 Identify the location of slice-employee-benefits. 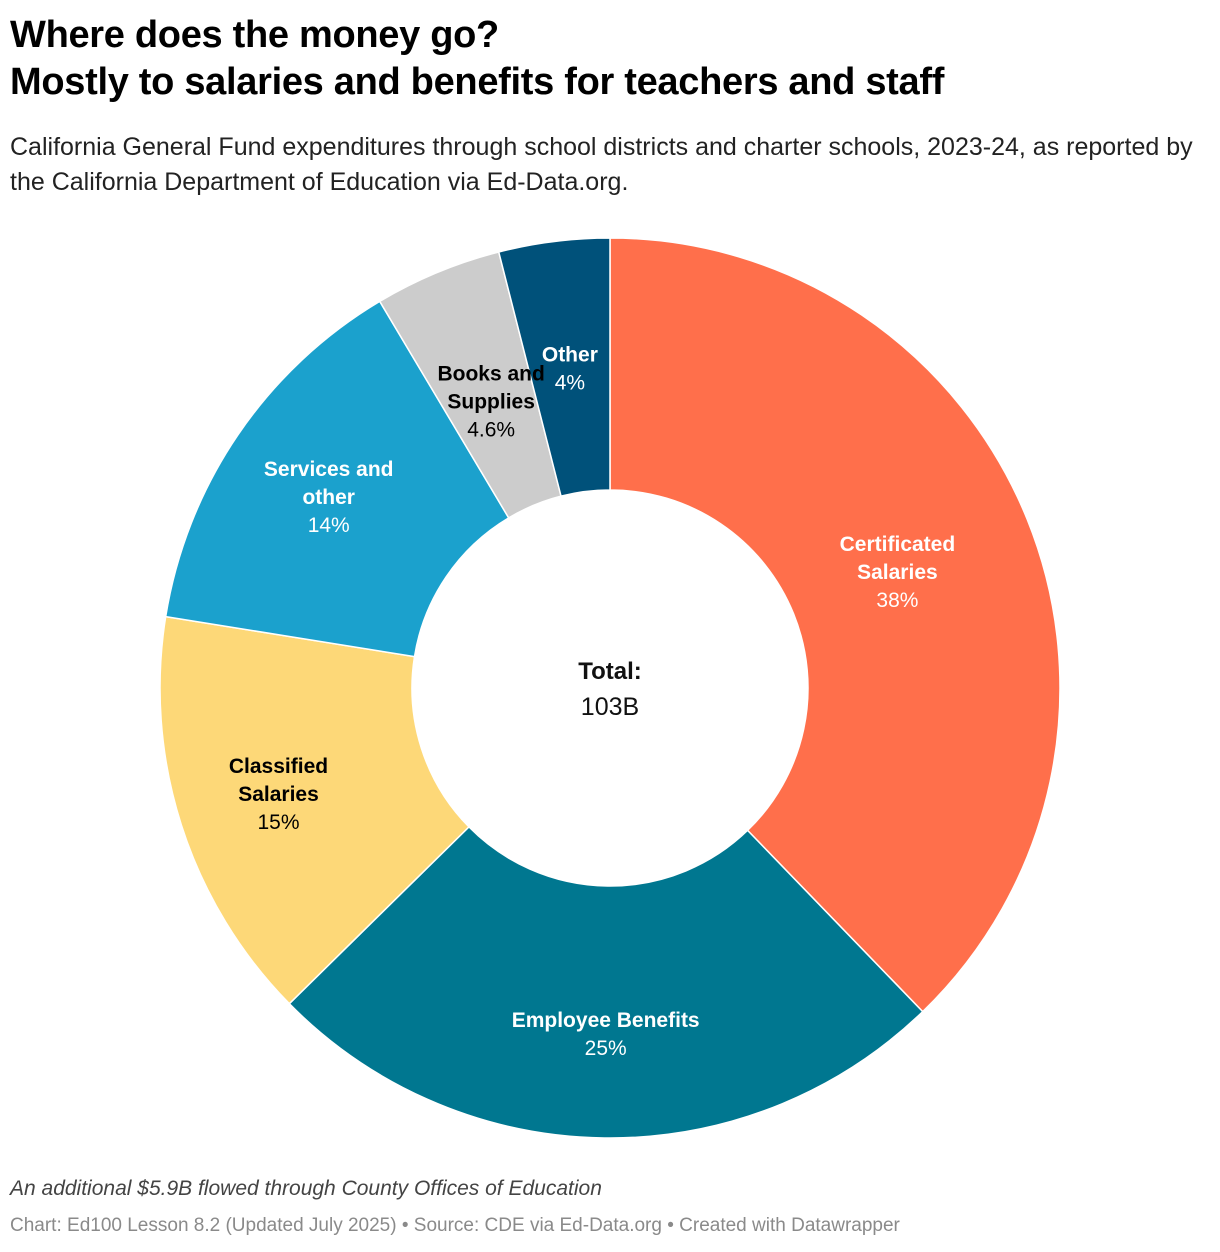
(606, 982).